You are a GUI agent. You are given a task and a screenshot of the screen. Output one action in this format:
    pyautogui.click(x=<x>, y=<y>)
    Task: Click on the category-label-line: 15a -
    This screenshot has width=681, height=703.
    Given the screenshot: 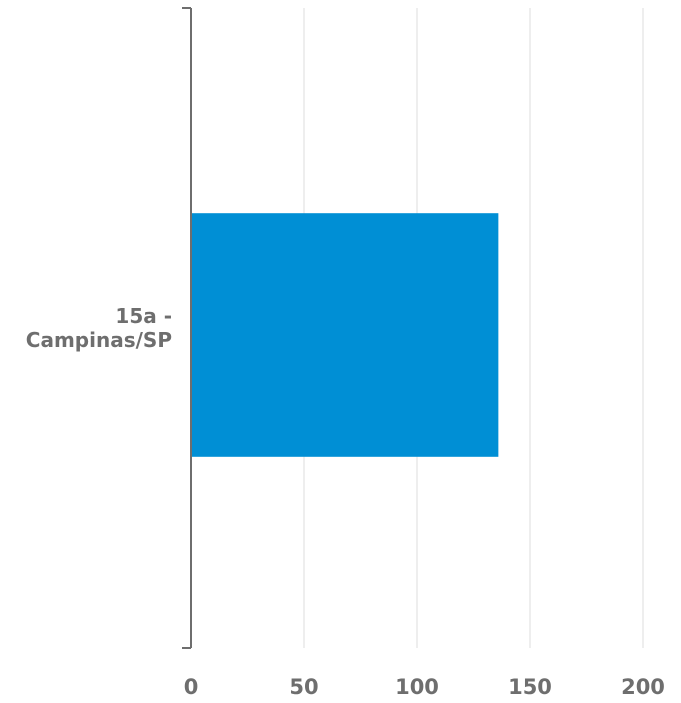 What is the action you would take?
    pyautogui.click(x=143, y=316)
    